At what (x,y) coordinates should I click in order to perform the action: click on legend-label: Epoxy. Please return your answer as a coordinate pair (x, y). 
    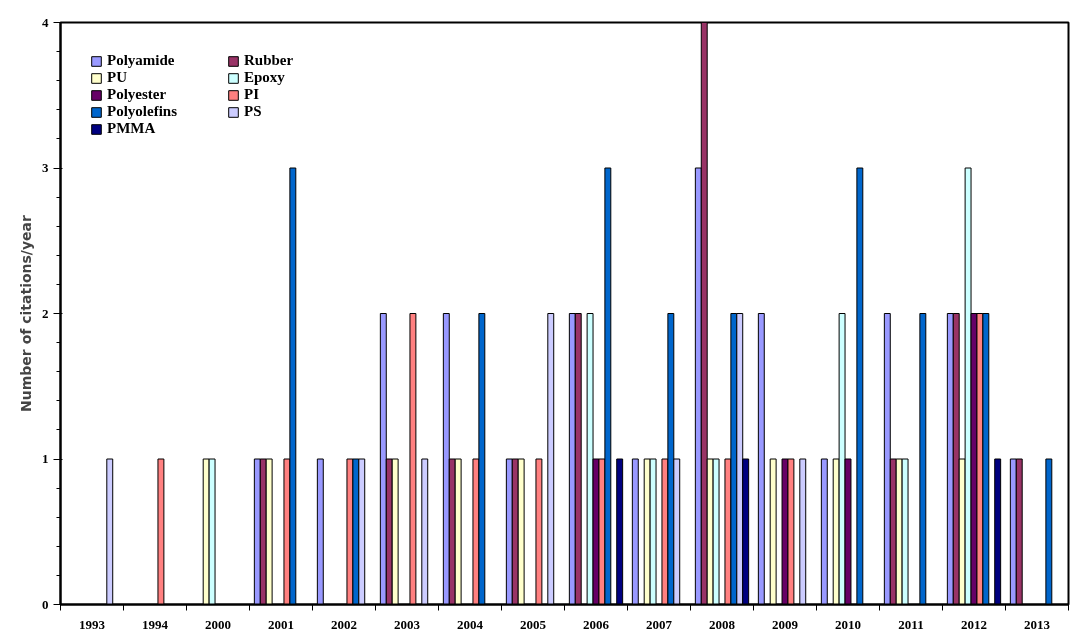
    Looking at the image, I should click on (265, 77).